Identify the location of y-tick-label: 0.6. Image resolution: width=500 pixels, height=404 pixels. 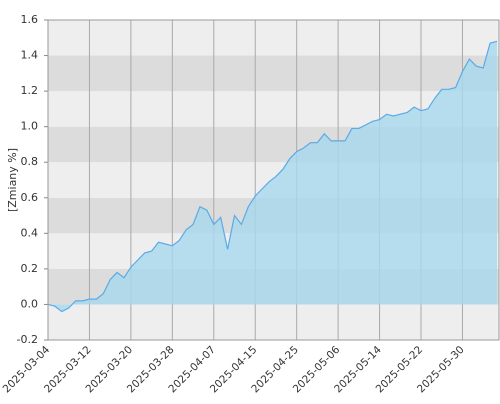
(30, 197).